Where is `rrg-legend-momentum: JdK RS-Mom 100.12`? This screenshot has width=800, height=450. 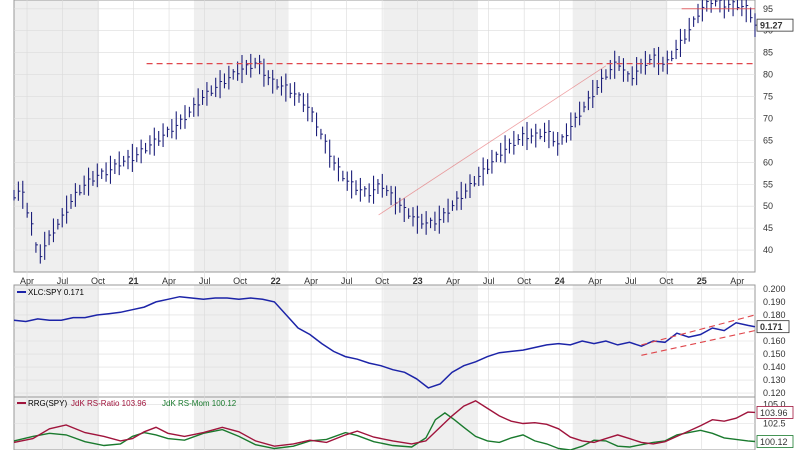
rrg-legend-momentum: JdK RS-Mom 100.12 is located at coordinates (199, 403).